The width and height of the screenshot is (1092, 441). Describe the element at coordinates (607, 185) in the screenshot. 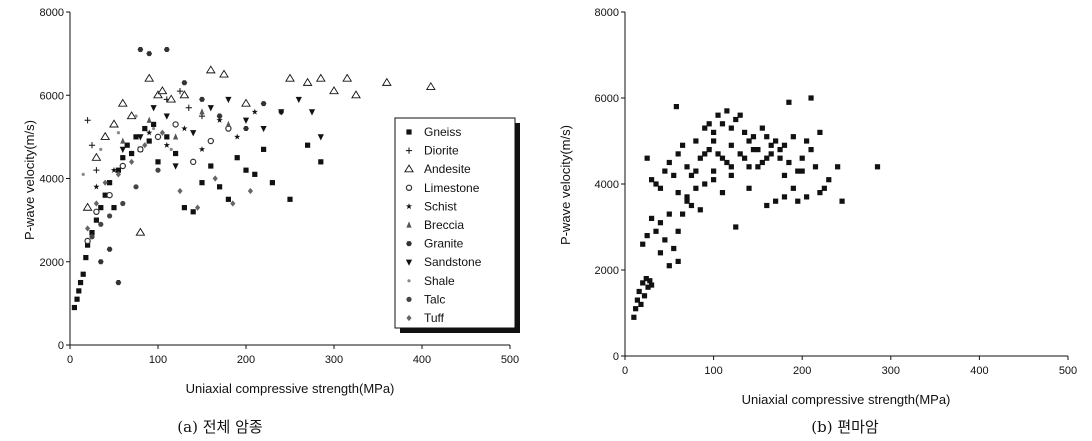

I see `y-tick-label: 4000` at that location.